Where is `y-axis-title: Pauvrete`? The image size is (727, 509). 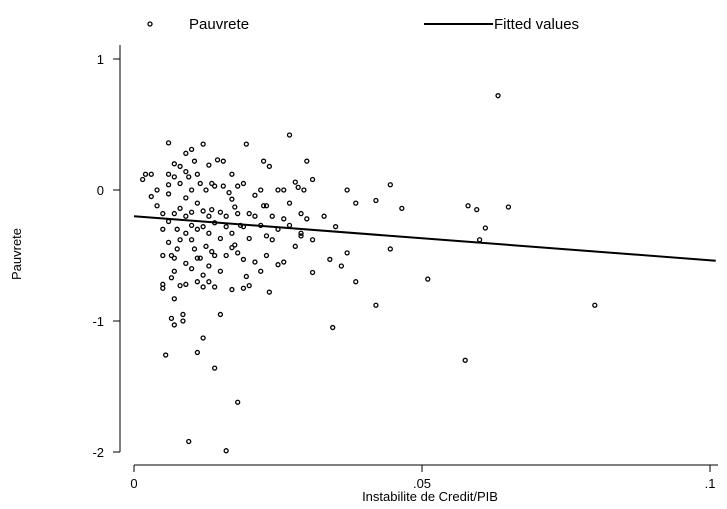 y-axis-title: Pauvrete is located at coordinates (16, 254).